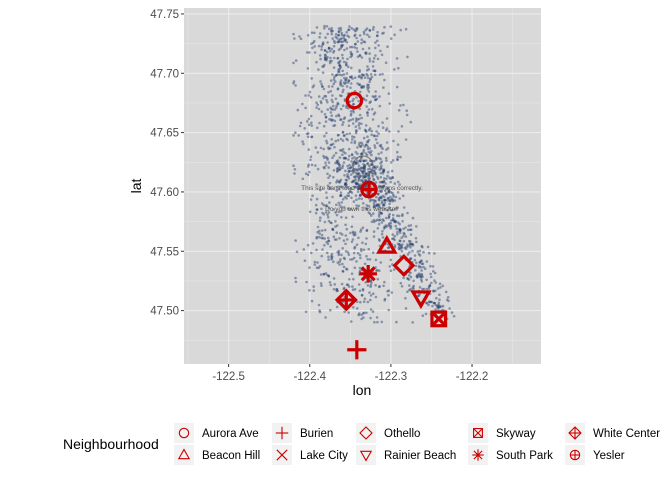 Image resolution: width=672 pixels, height=480 pixels. I want to click on marker-stroke, so click(478, 433).